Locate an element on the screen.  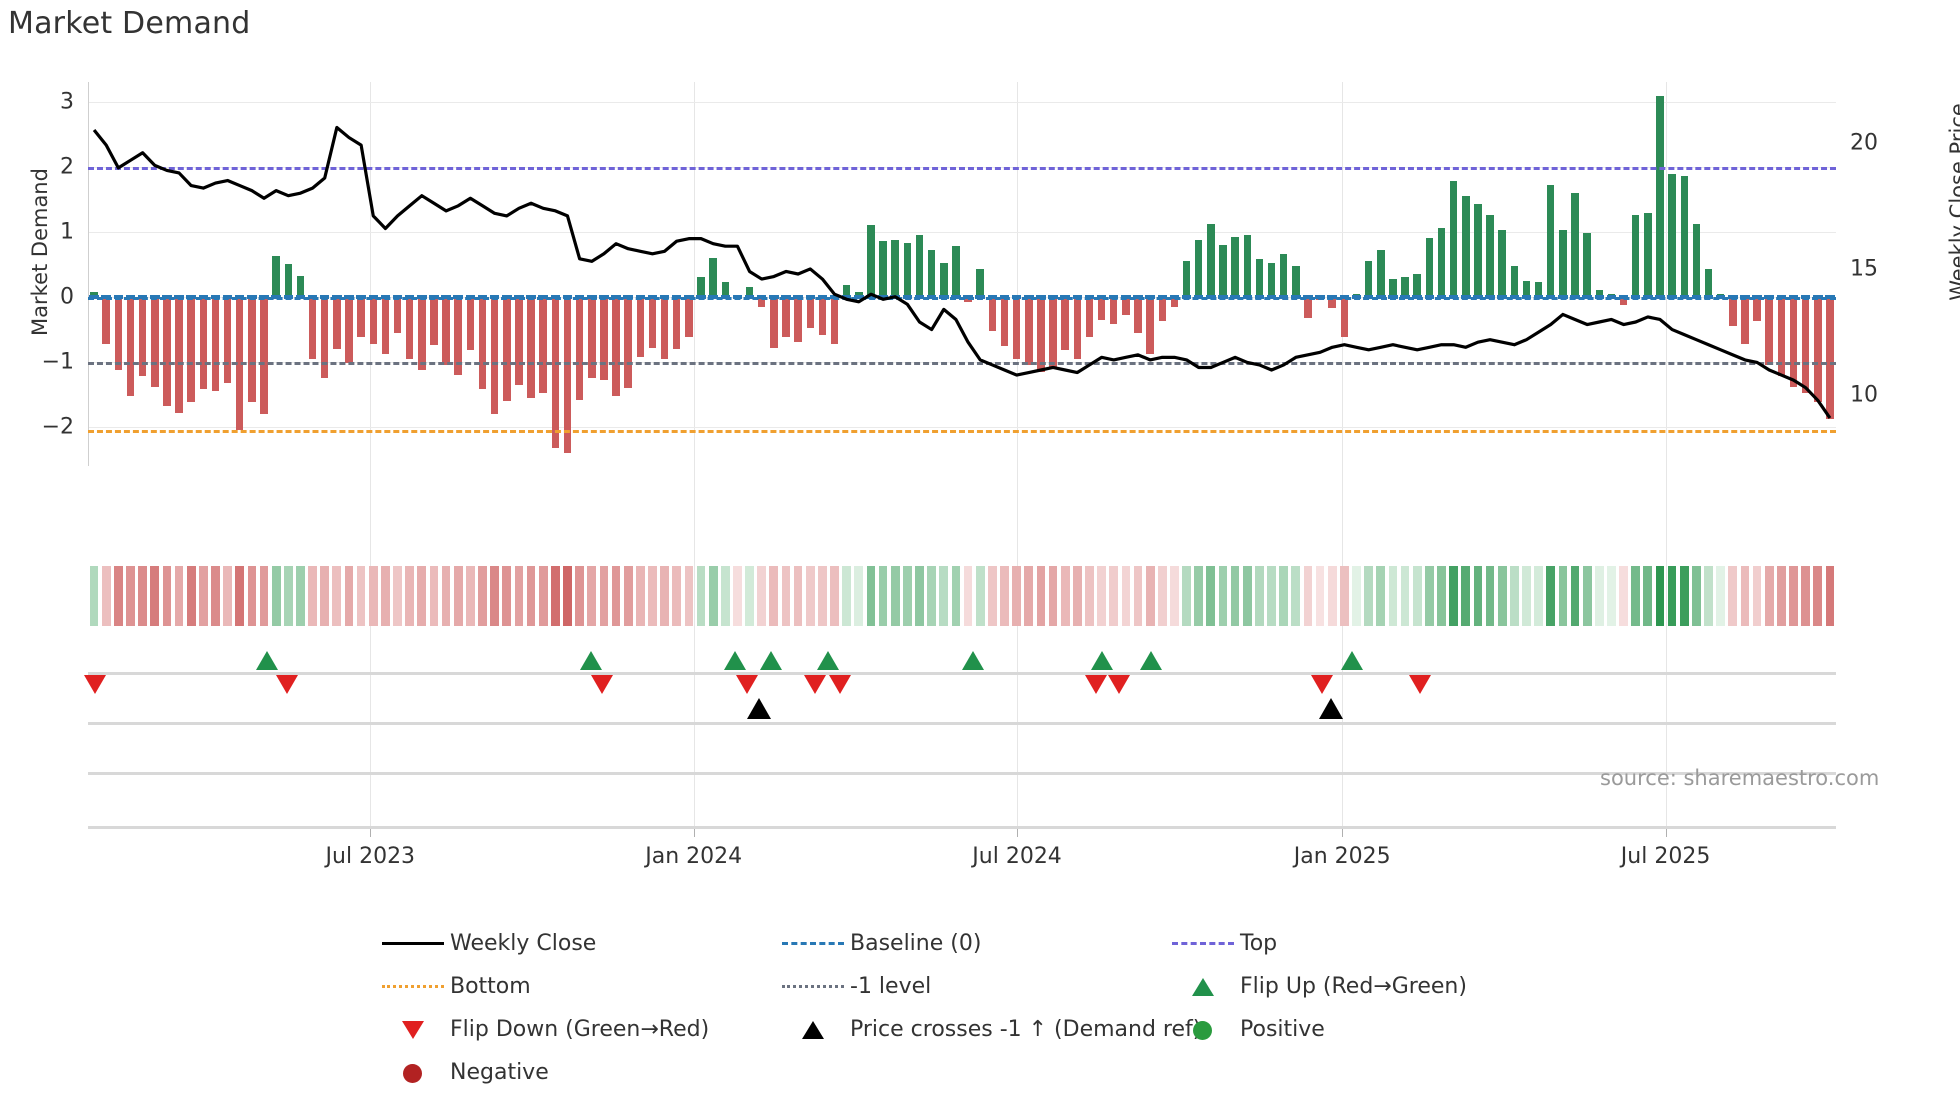
triangle-up-icon is located at coordinates (1203, 986).